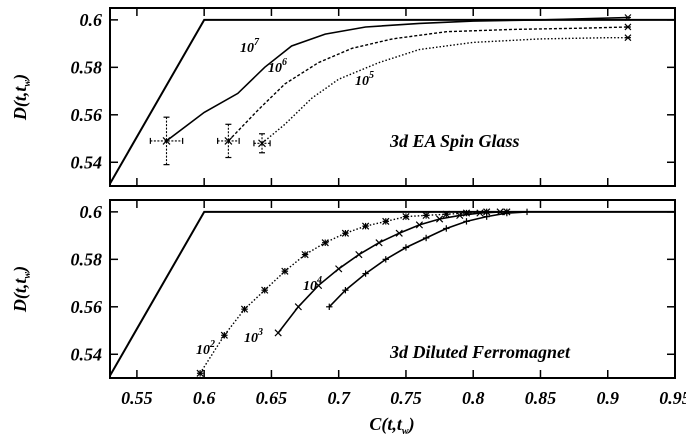 Image resolution: width=686 pixels, height=442 pixels. What do you see at coordinates (87, 162) in the screenshot?
I see `spin-glass-ytick-label: 0.54` at bounding box center [87, 162].